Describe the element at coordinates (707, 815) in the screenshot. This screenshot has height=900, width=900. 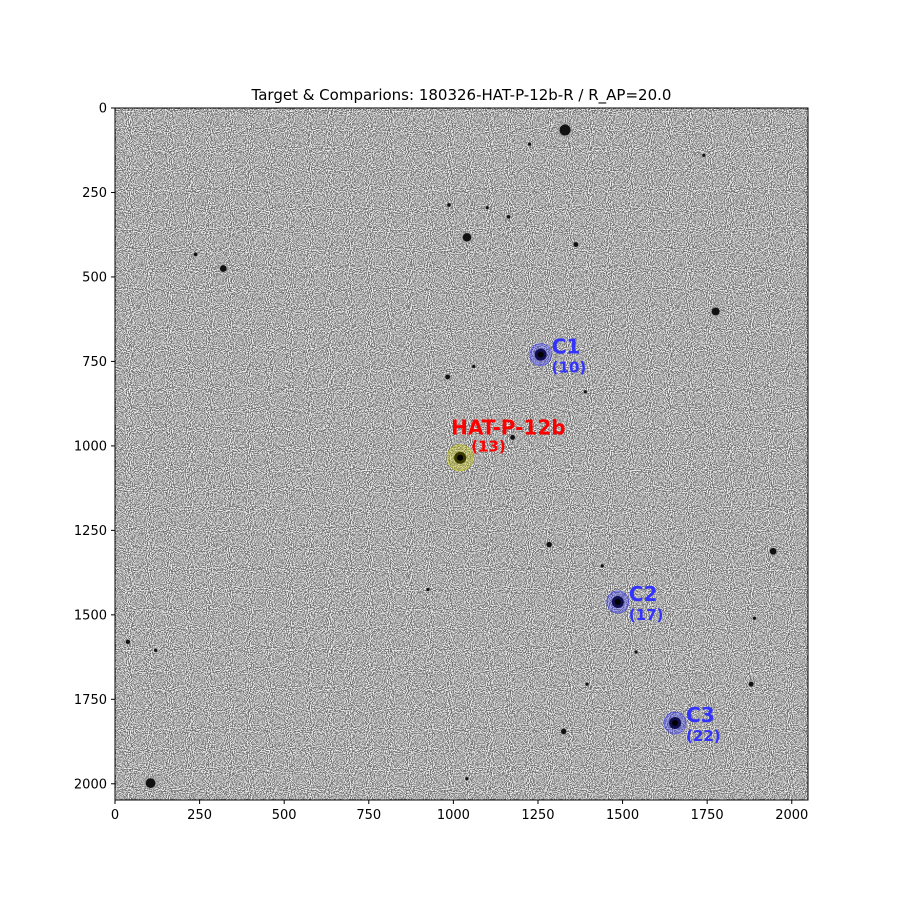
I see `x-tick-label: 1750` at that location.